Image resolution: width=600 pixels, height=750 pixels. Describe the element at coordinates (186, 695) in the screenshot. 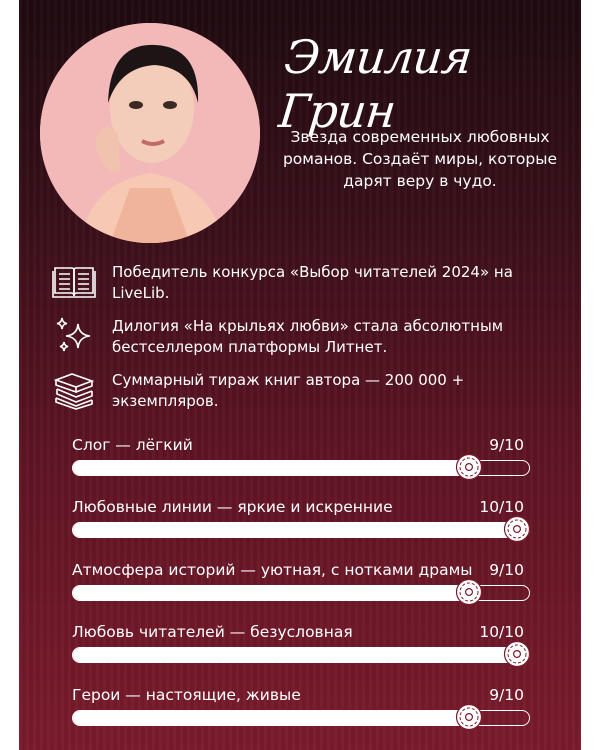

I see `rating-label: Герои — настоящие, живые` at that location.